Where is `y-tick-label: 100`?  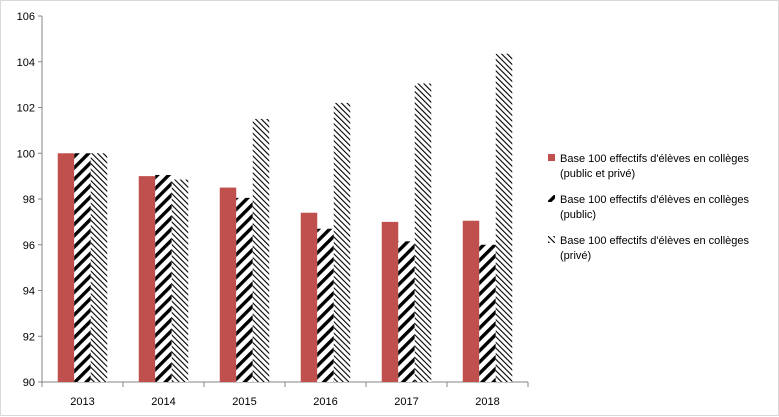
y-tick-label: 100 is located at coordinates (26, 154).